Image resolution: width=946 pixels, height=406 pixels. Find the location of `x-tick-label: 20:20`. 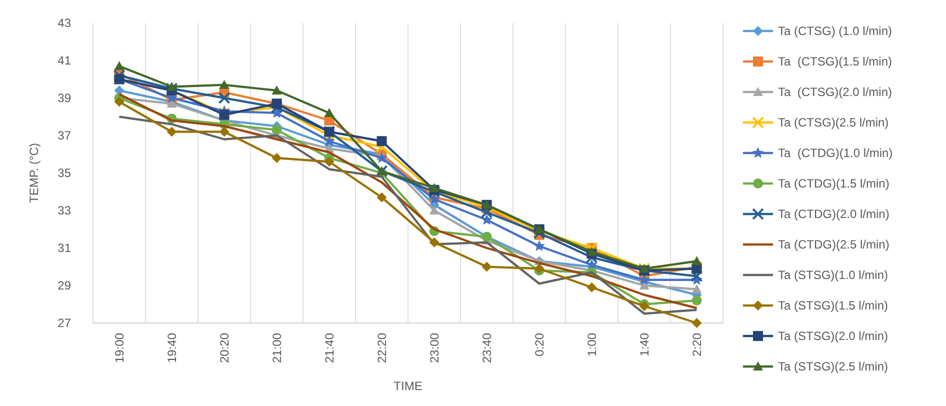

x-tick-label: 20:20 is located at coordinates (224, 348).